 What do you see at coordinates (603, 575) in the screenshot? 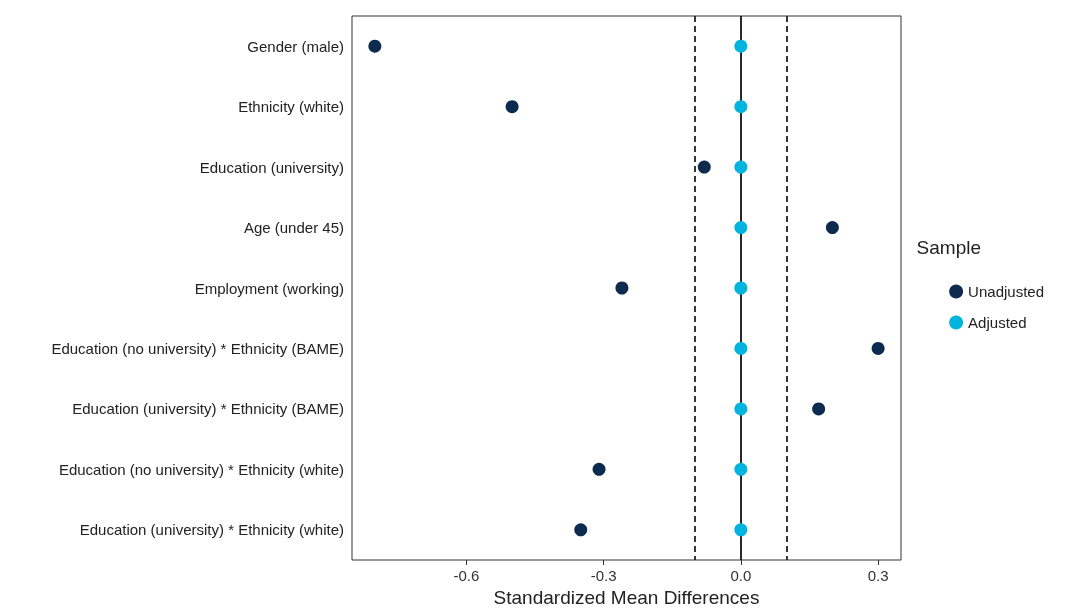
I see `x-tick-label: -0.3` at bounding box center [603, 575].